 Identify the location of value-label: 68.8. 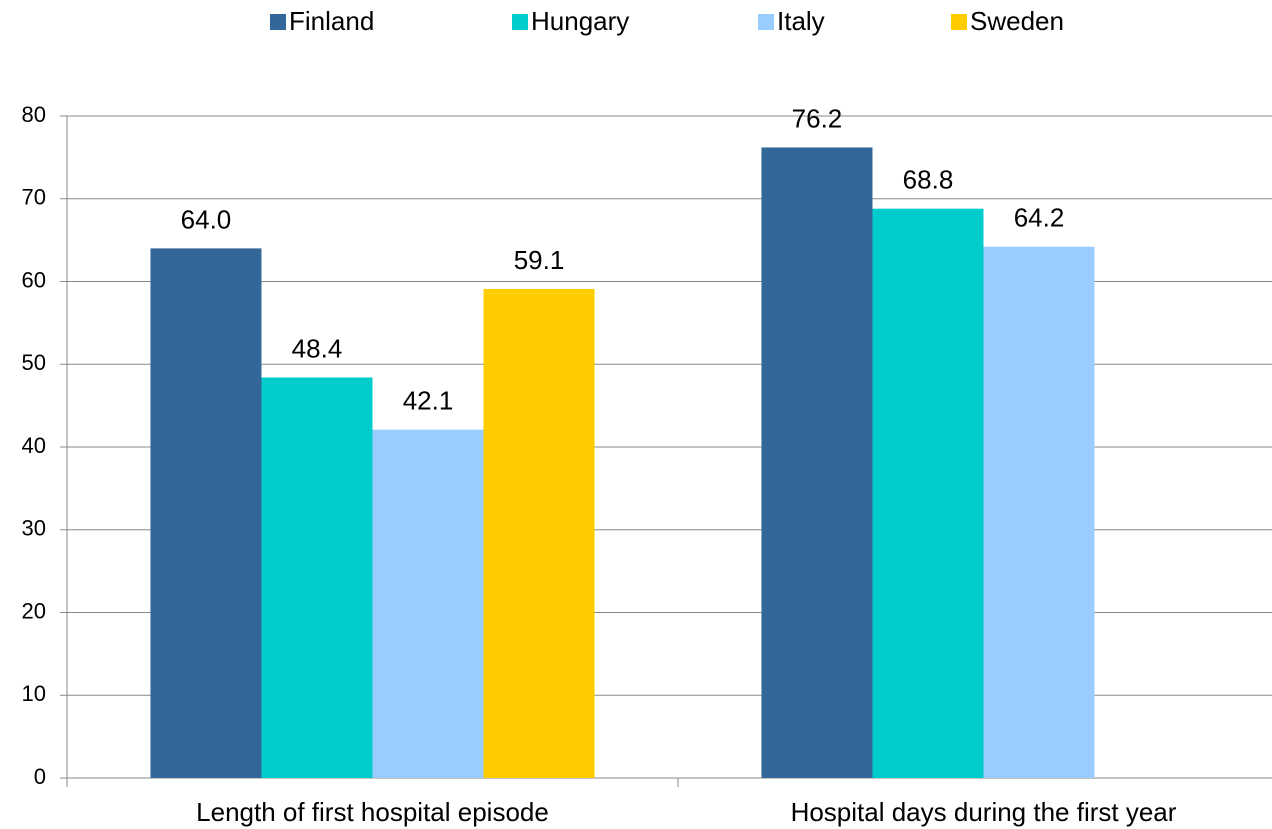
(928, 180).